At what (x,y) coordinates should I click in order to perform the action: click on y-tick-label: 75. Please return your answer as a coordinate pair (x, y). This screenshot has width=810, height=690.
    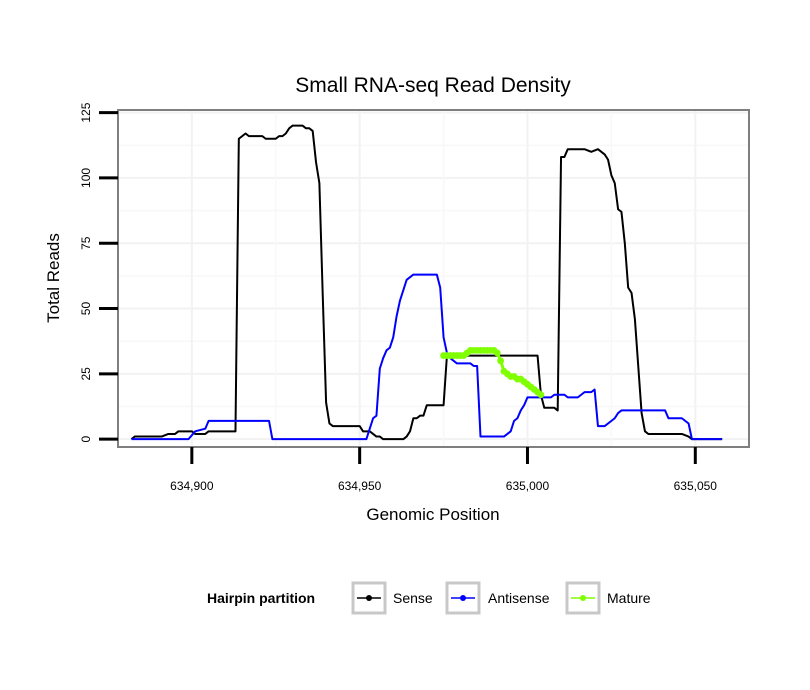
    Looking at the image, I should click on (86, 243).